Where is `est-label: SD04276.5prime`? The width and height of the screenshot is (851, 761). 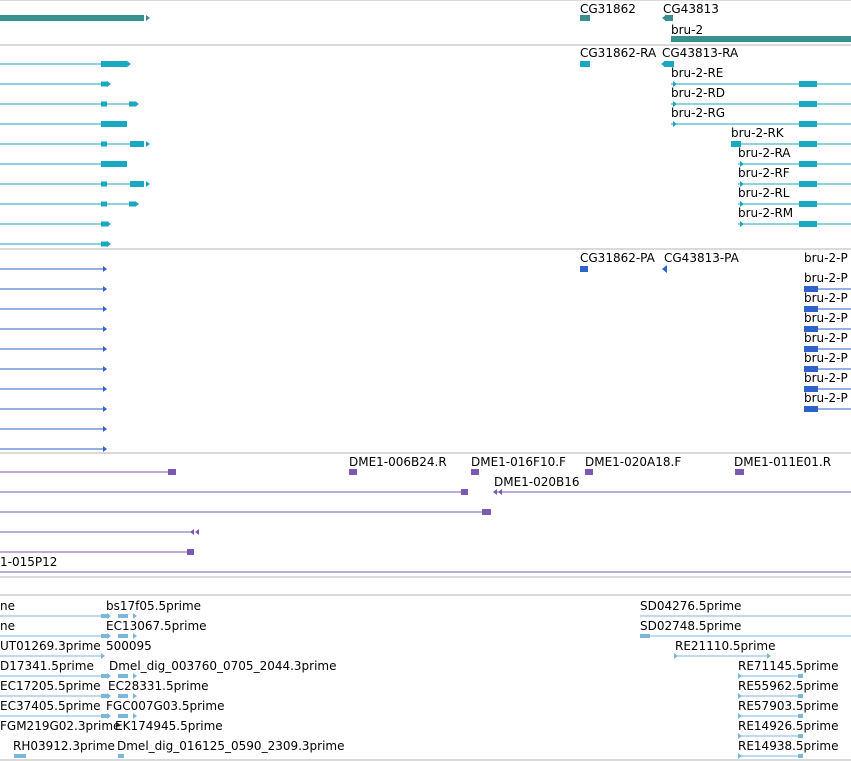 est-label: SD04276.5prime is located at coordinates (691, 606).